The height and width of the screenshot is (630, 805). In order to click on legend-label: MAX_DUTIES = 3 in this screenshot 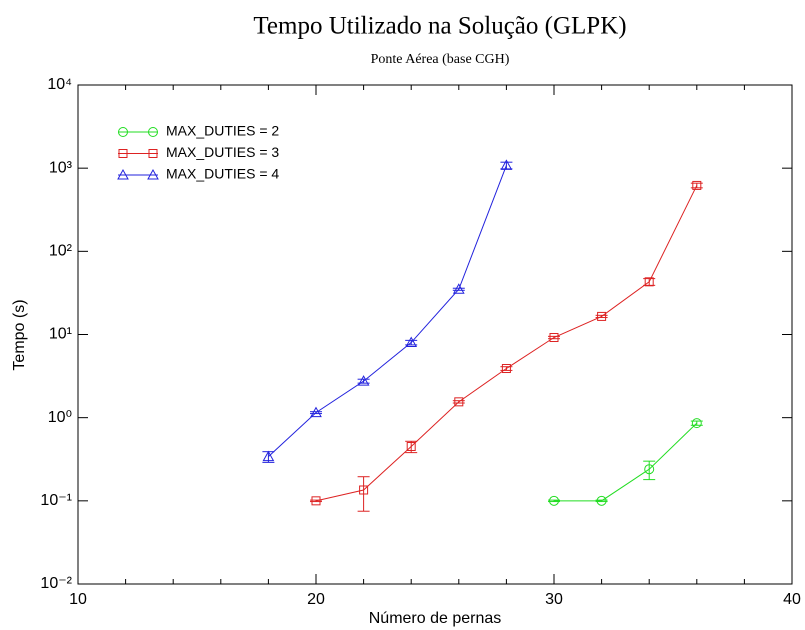, I will do `click(222, 152)`.